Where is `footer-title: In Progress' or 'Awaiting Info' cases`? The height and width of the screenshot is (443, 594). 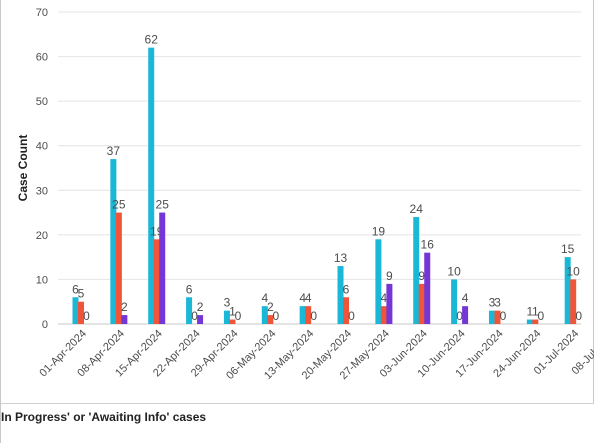
footer-title: In Progress' or 'Awaiting Info' cases is located at coordinates (104, 417).